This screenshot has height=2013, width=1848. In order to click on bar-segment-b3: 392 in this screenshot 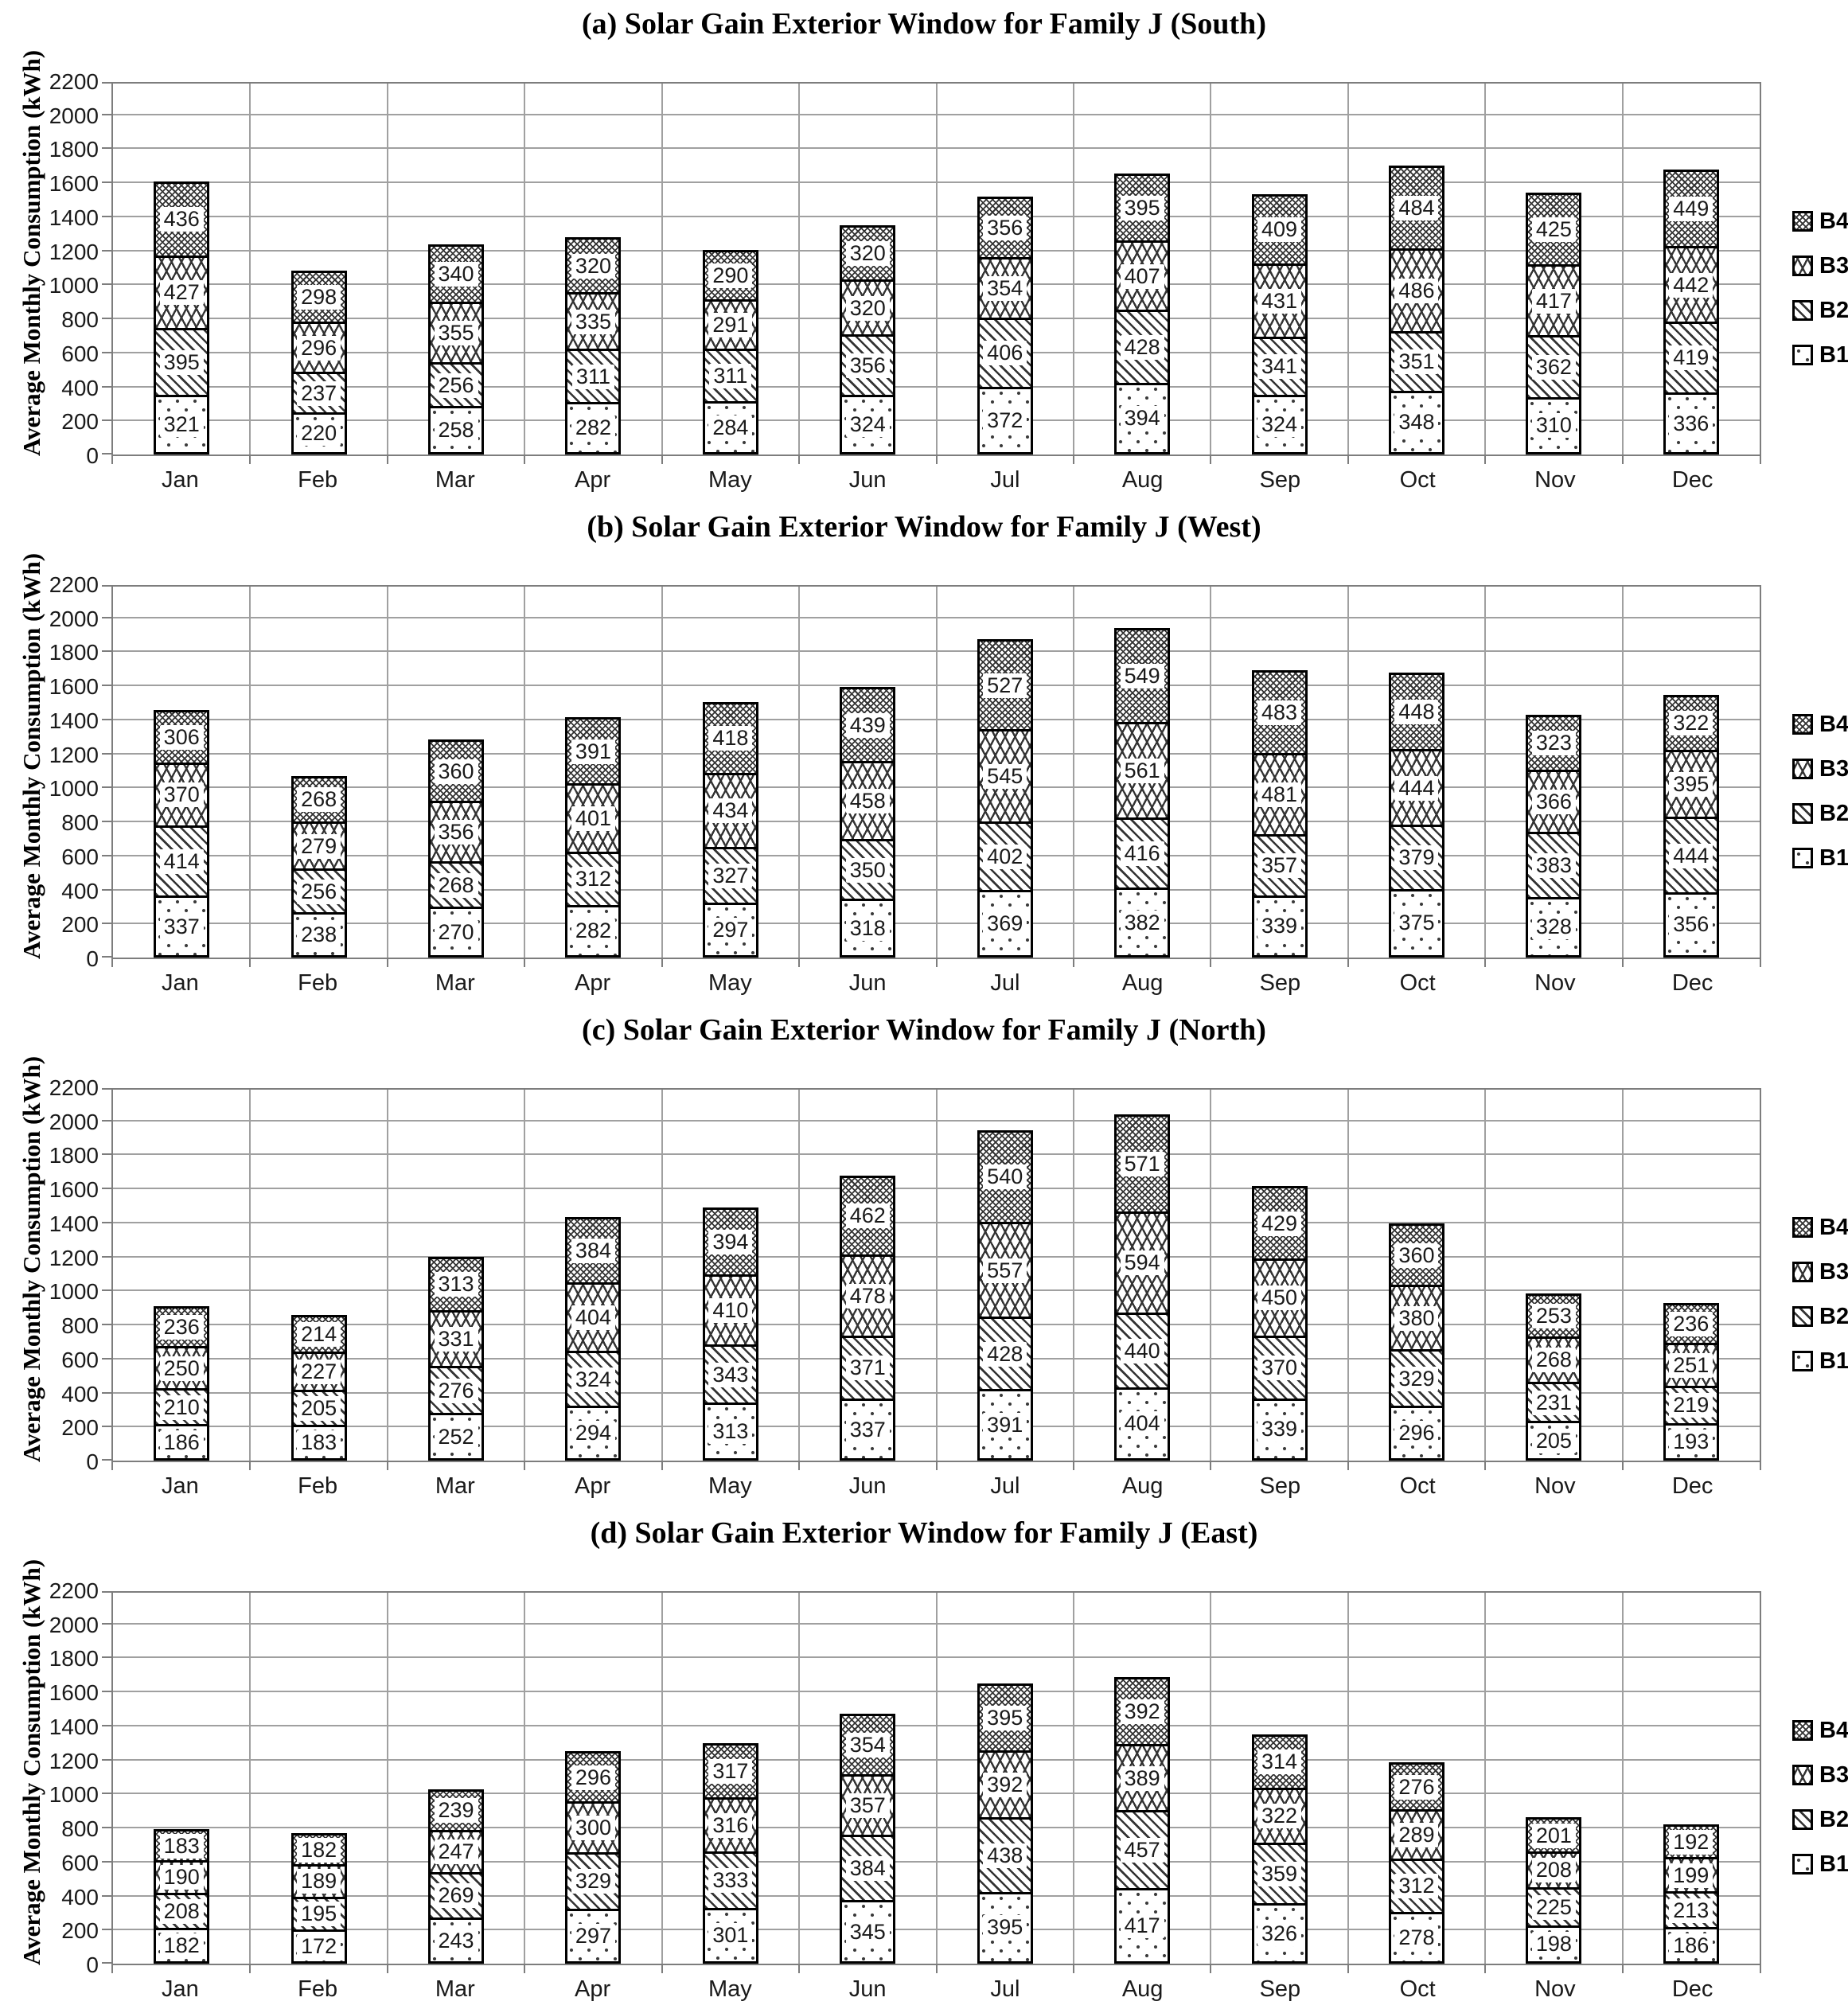, I will do `click(1005, 1786)`.